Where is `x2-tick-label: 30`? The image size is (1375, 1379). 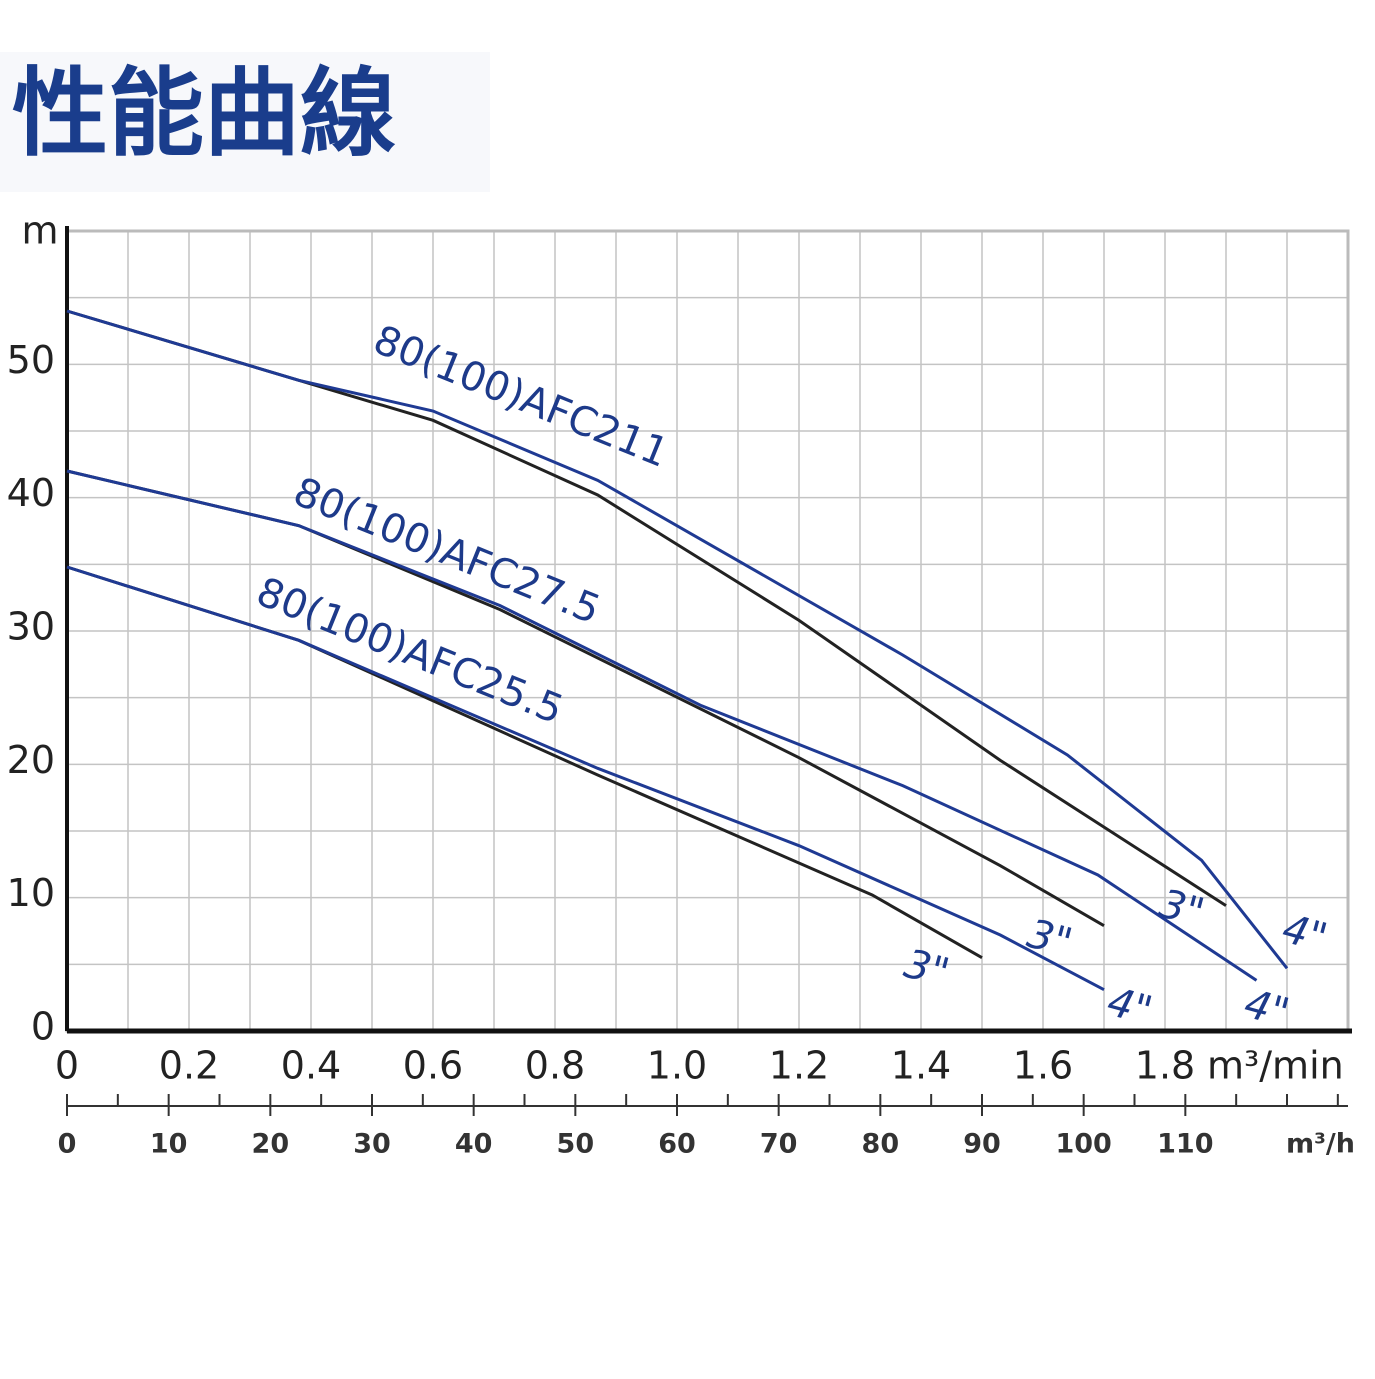
x2-tick-label: 30 is located at coordinates (372, 1144).